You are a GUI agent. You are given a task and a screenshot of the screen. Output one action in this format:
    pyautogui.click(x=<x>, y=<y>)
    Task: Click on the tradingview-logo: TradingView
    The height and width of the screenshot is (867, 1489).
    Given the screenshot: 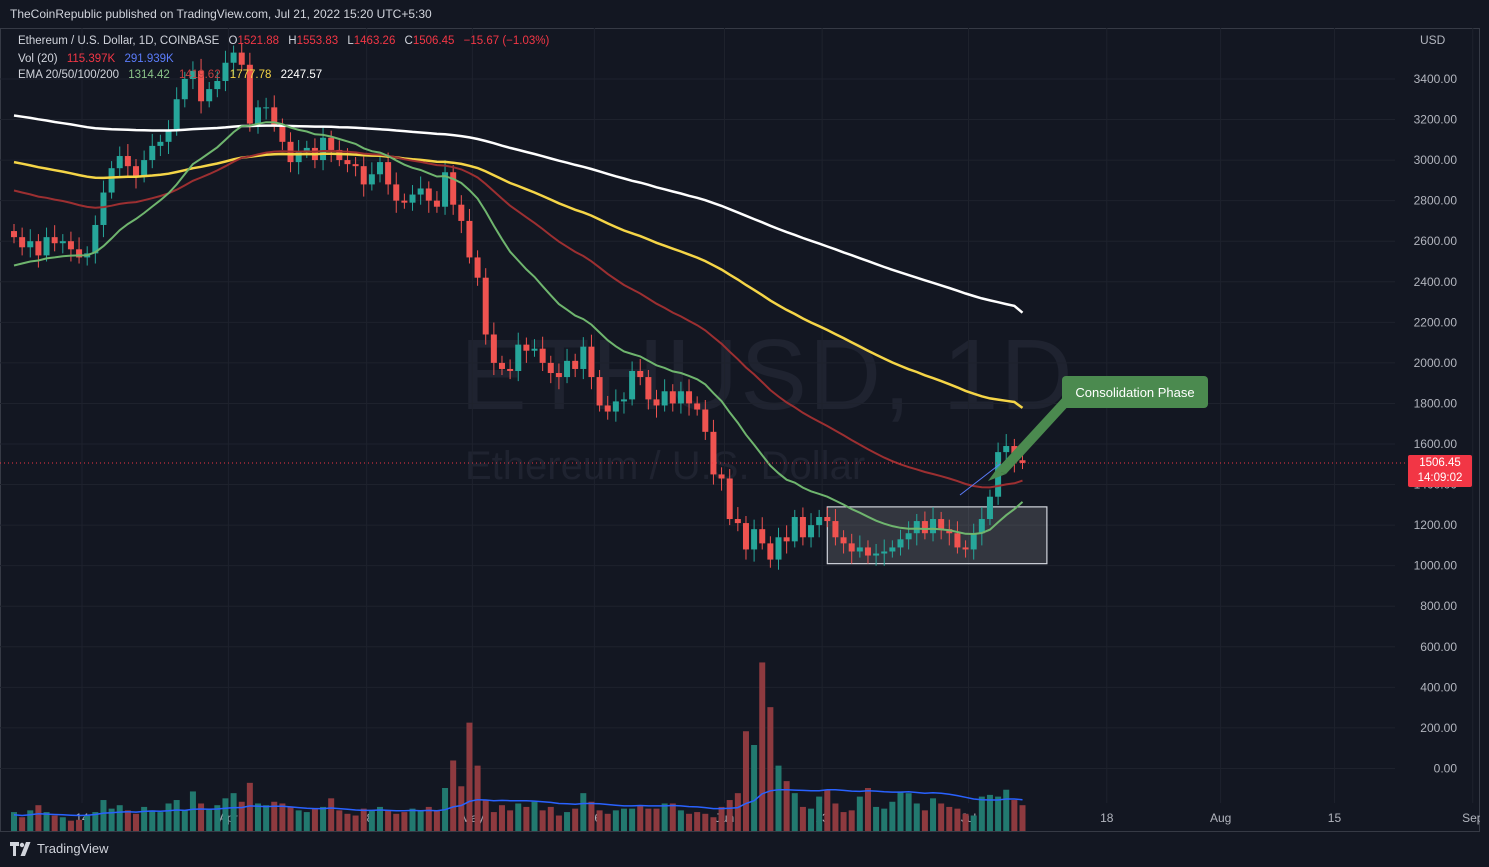 What is the action you would take?
    pyautogui.click(x=59, y=848)
    